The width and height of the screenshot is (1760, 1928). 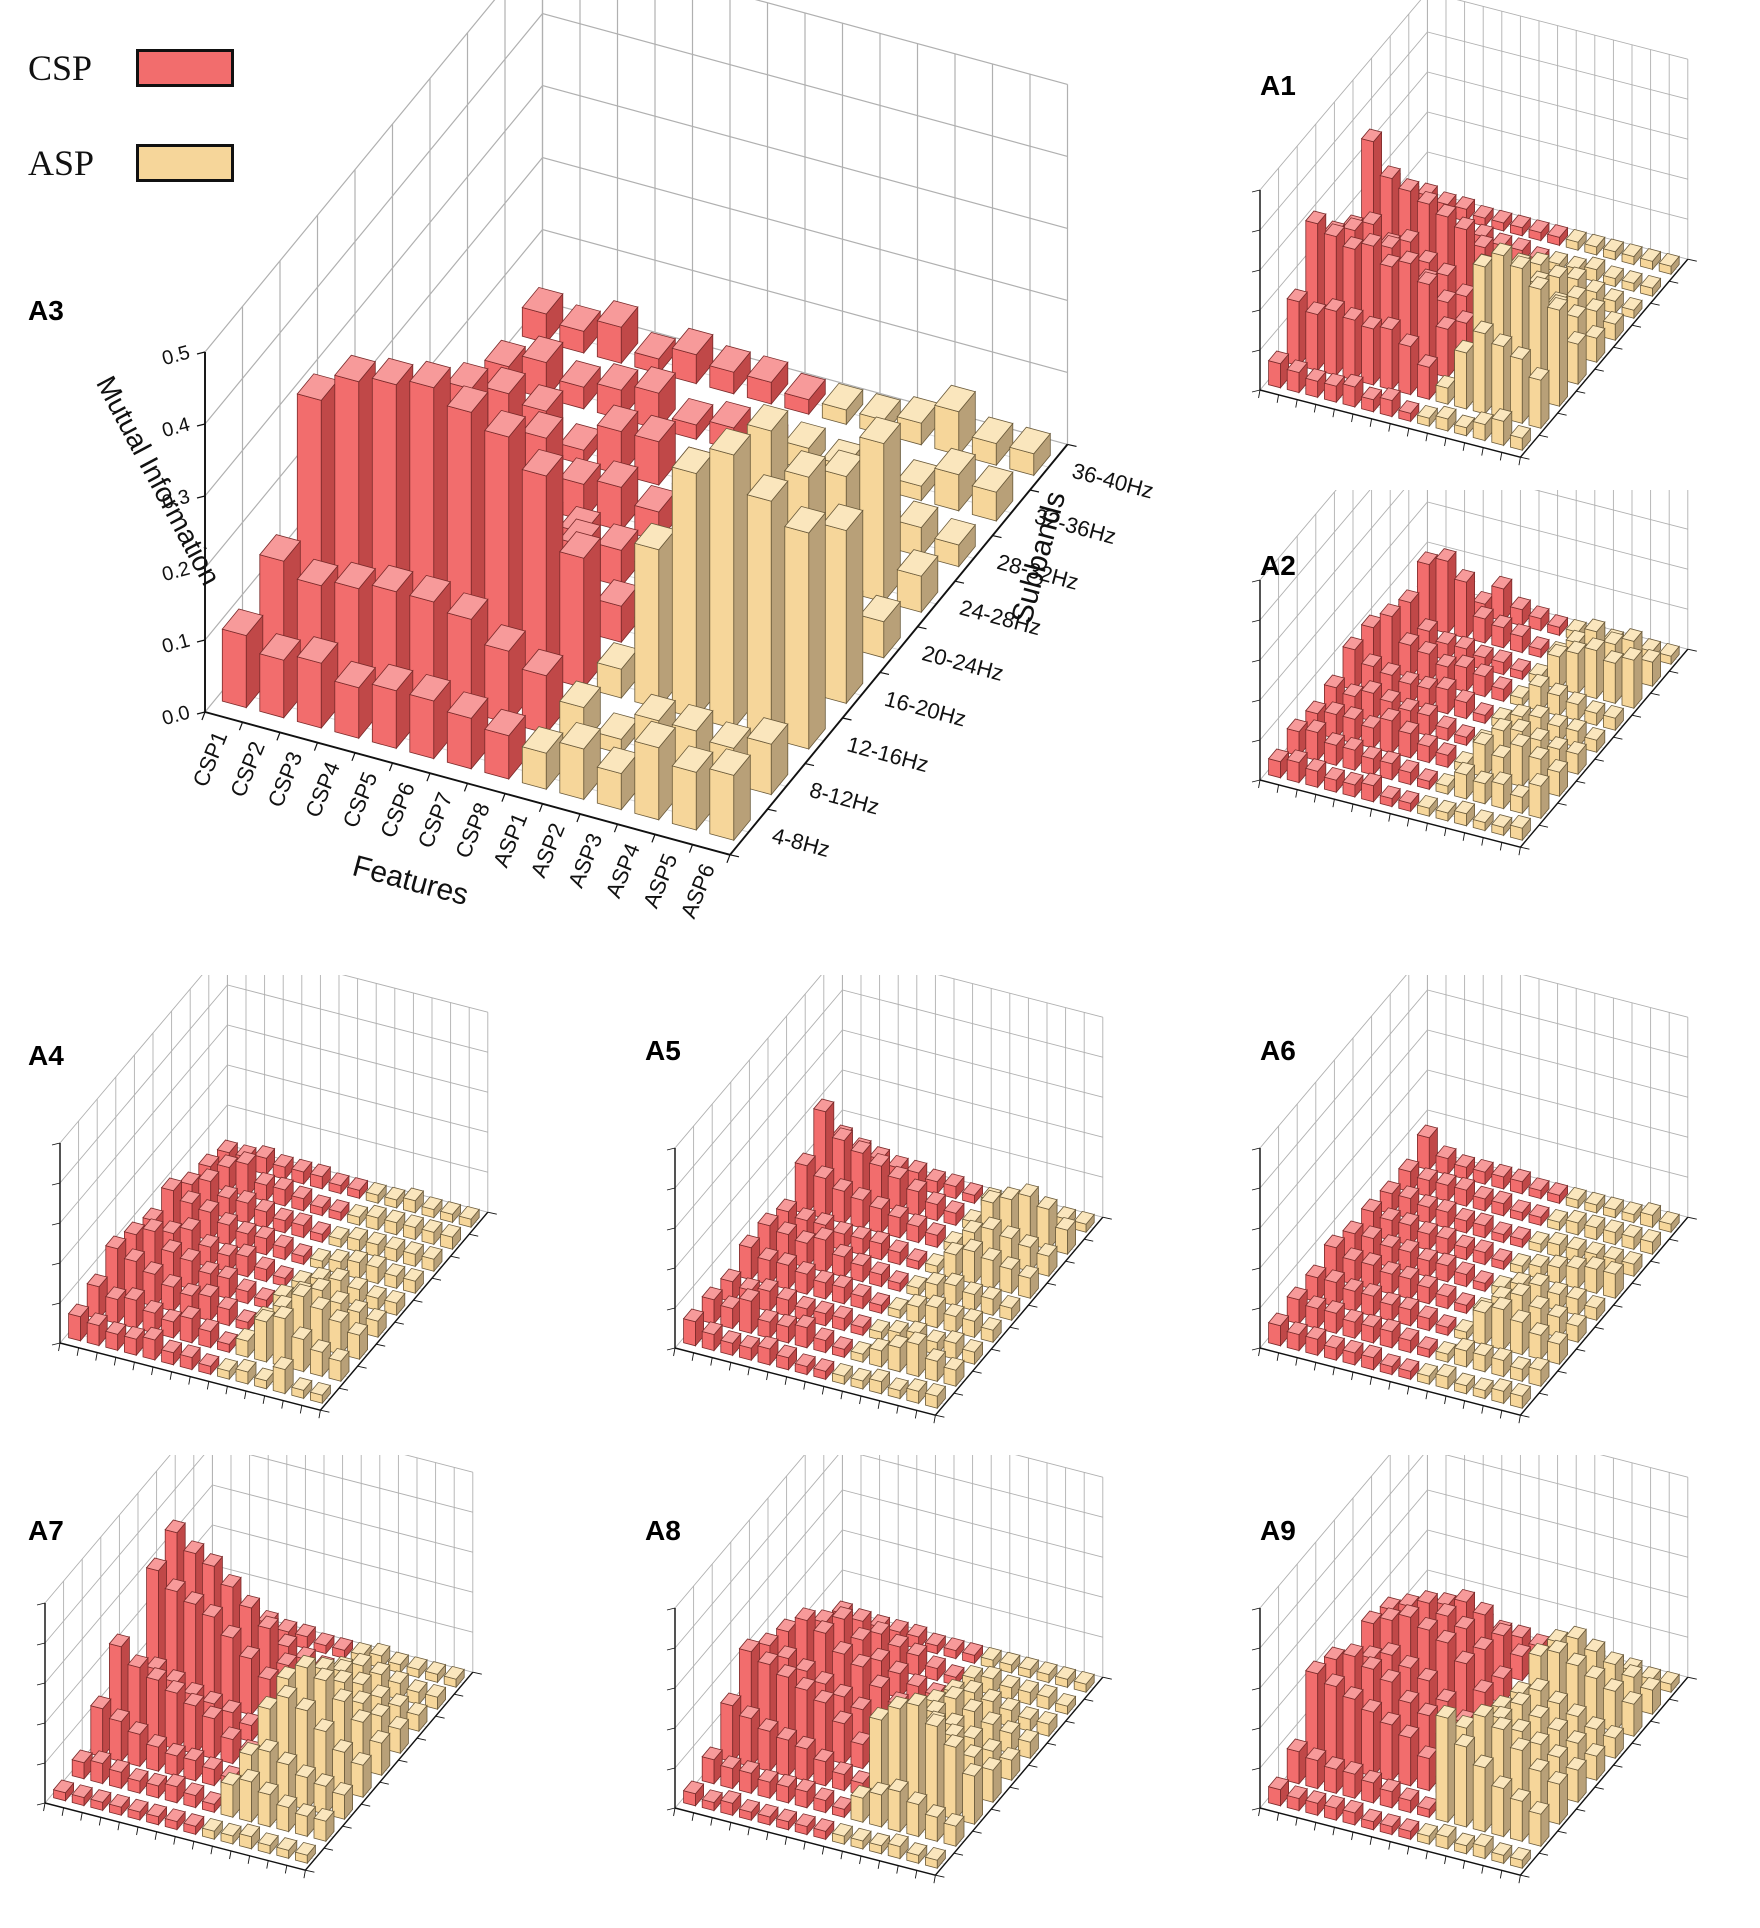 I want to click on panel-label-A6: A6, so click(x=1278, y=1051).